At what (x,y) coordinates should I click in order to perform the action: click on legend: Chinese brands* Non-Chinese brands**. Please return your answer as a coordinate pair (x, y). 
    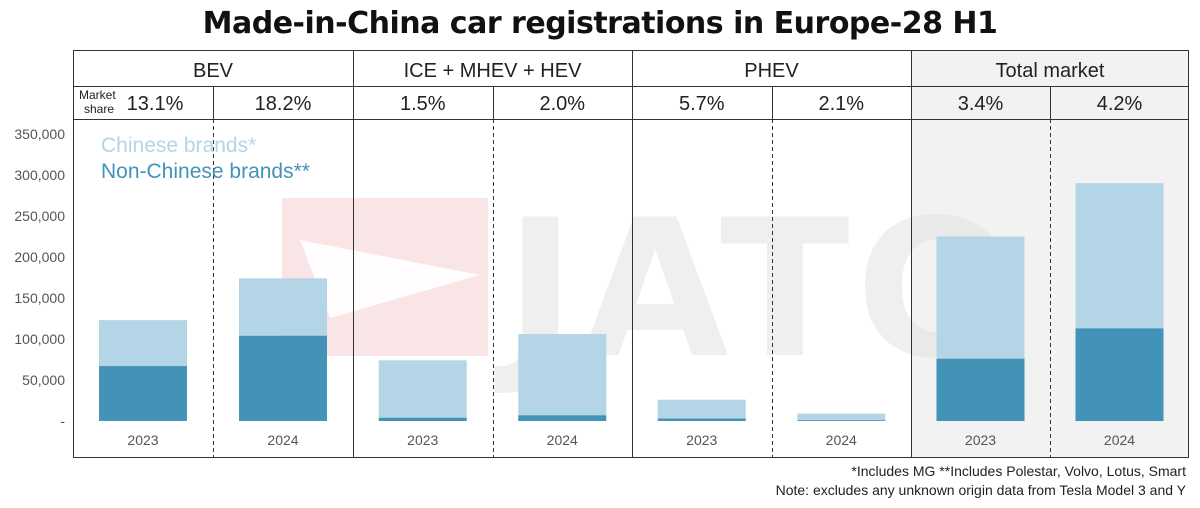
    Looking at the image, I should click on (205, 158).